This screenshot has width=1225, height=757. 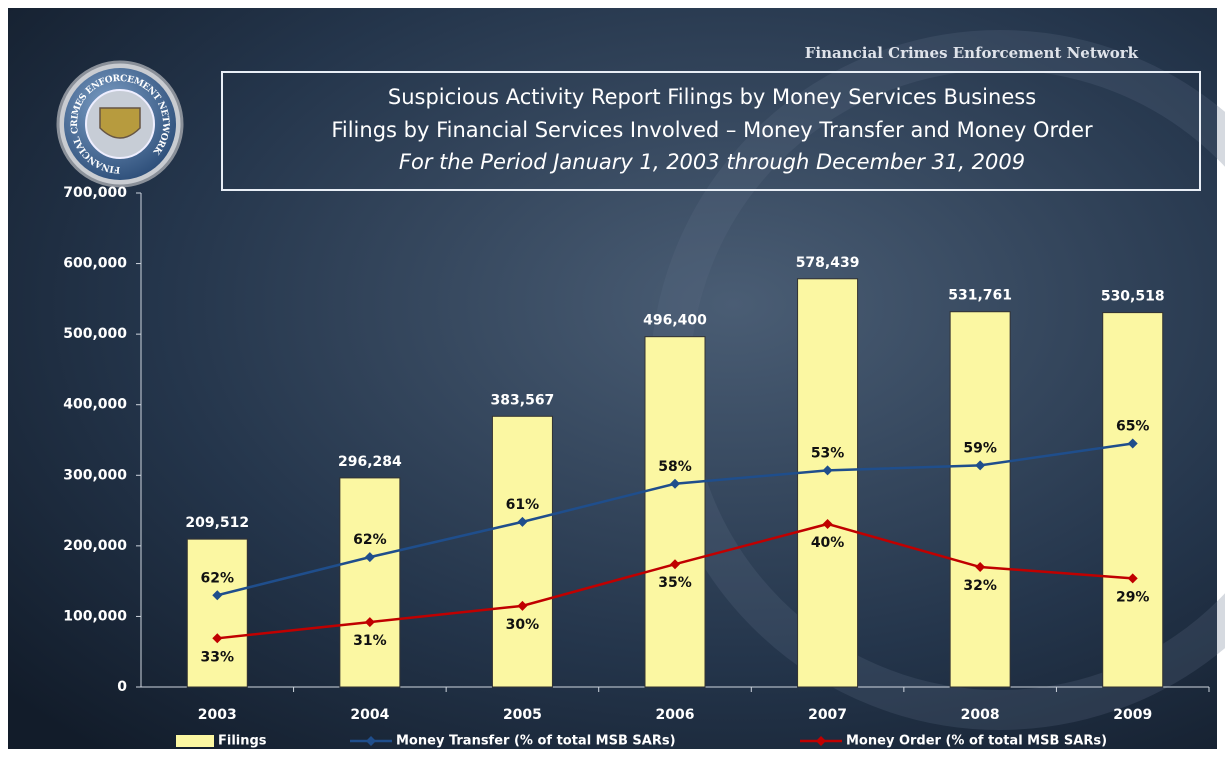 I want to click on x-tick-label: 2006, so click(x=675, y=715).